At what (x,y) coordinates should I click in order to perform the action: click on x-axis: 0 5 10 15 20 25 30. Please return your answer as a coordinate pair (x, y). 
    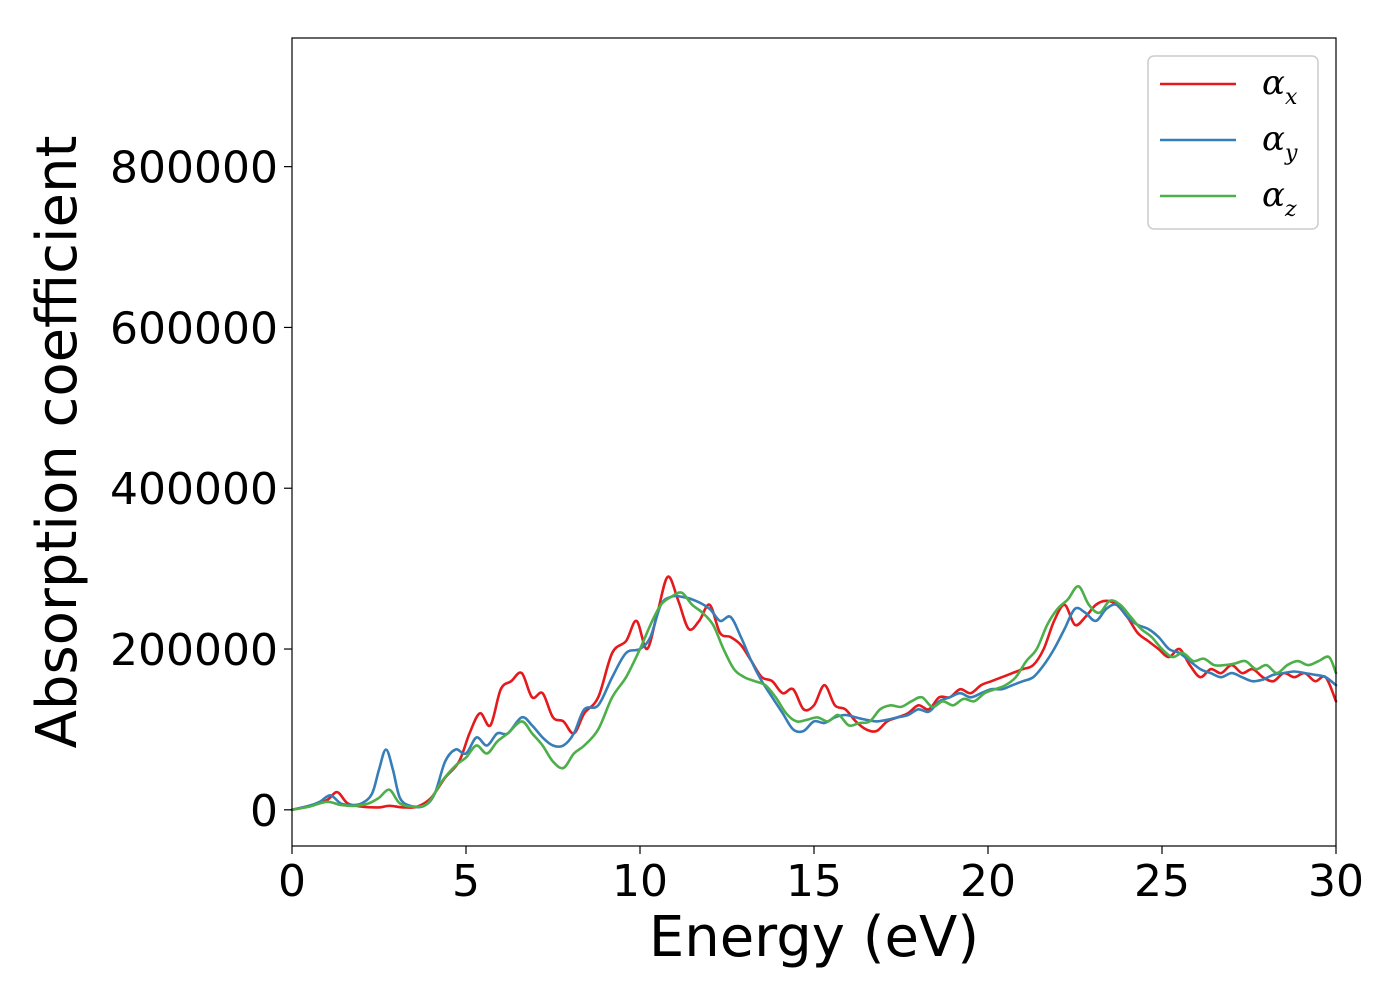
    Looking at the image, I should click on (821, 876).